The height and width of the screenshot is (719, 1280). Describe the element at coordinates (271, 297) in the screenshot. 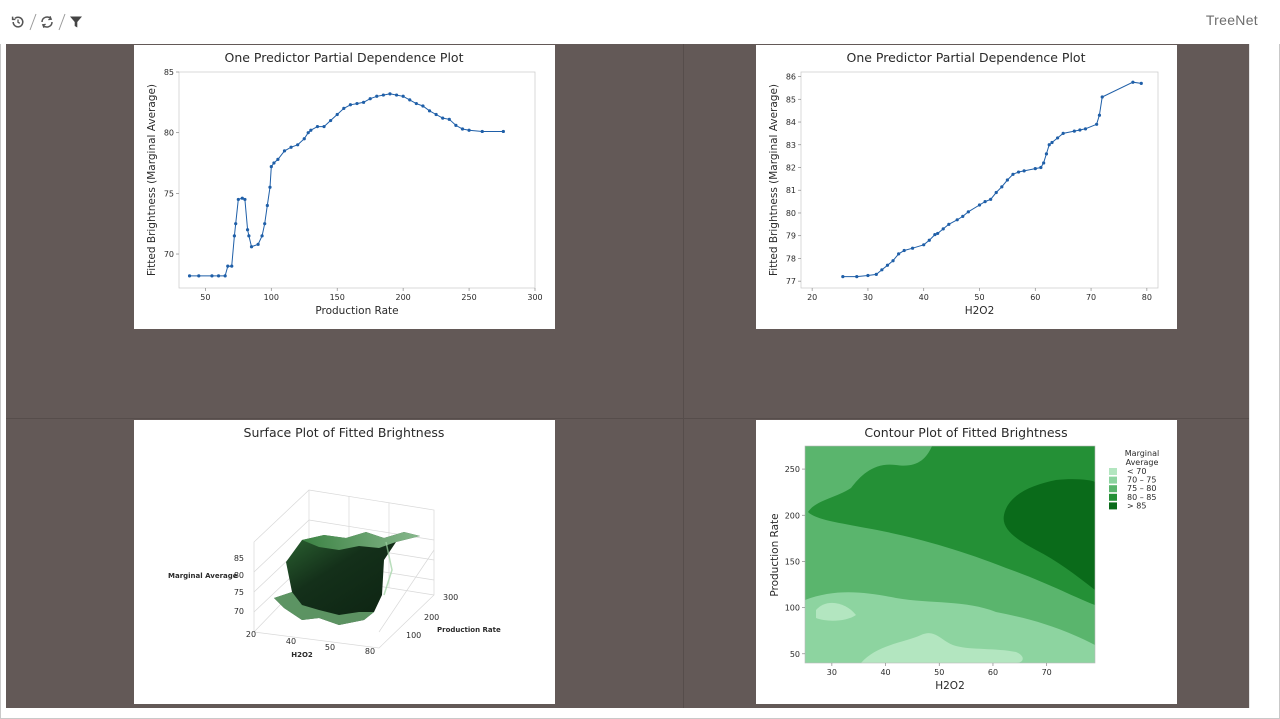

I see `x-tick-label: 100` at that location.